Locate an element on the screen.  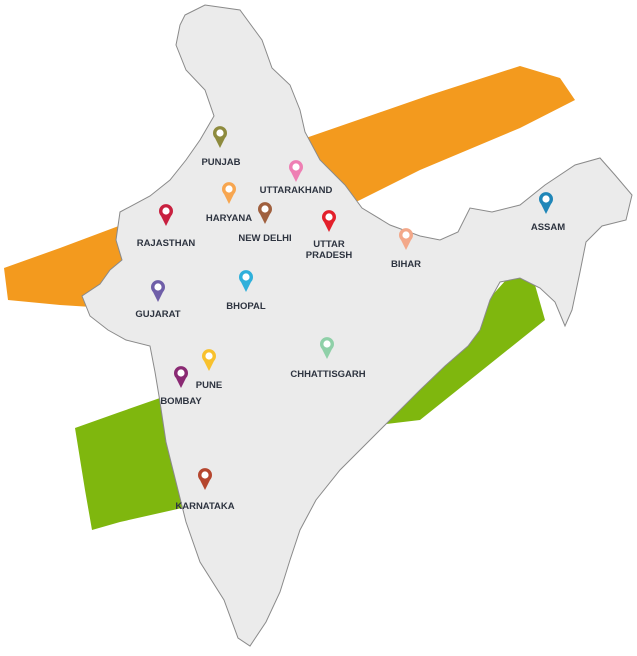
map-marker: CHHATTISGARH is located at coordinates (328, 358).